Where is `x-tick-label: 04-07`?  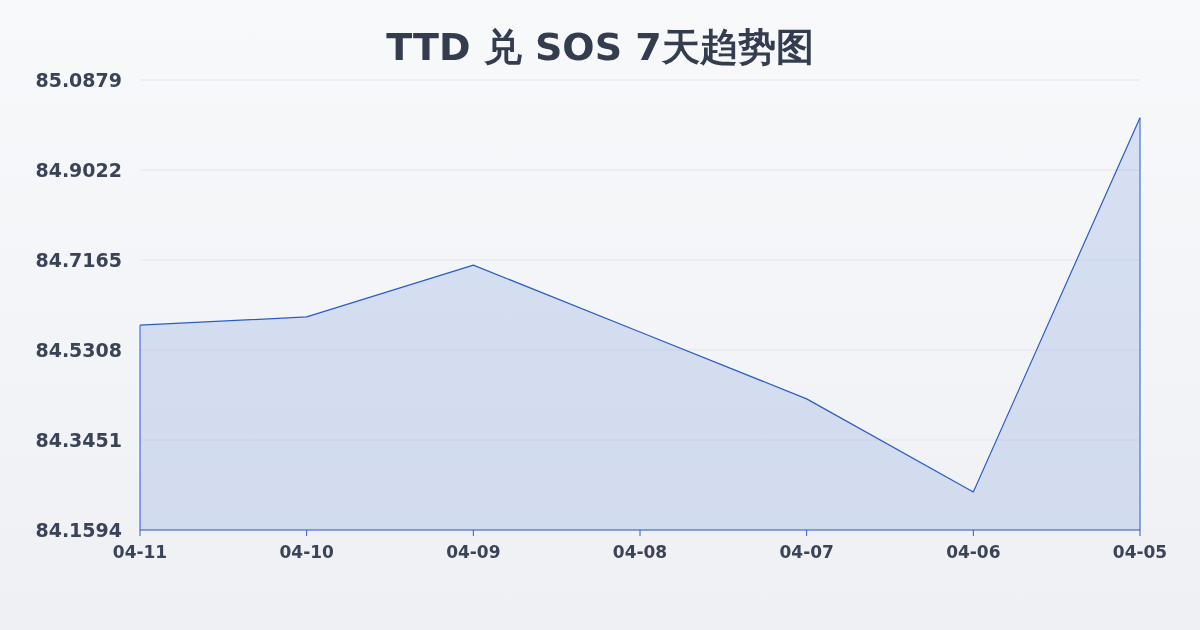 x-tick-label: 04-07 is located at coordinates (806, 552).